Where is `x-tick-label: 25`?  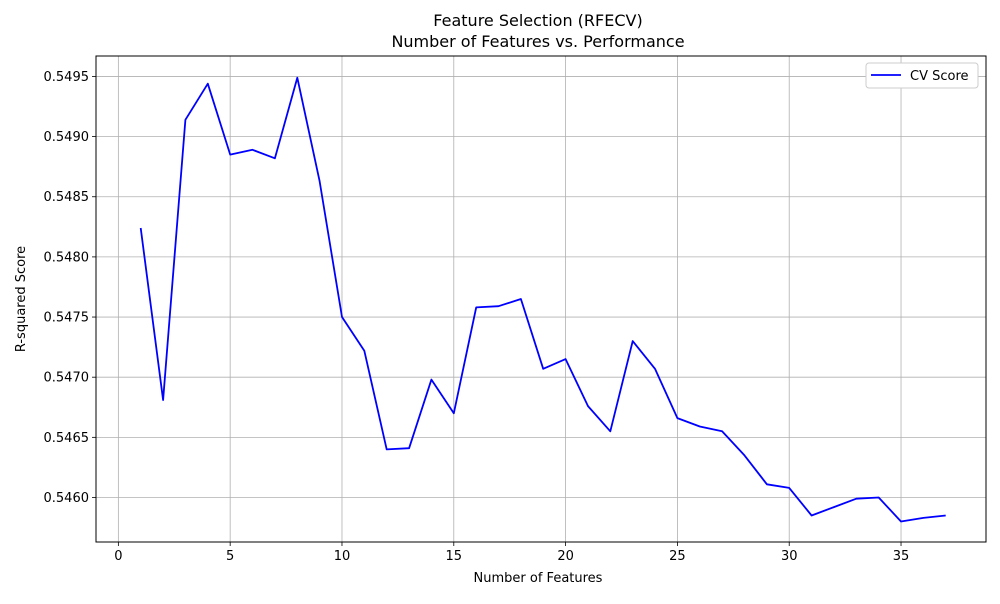 x-tick-label: 25 is located at coordinates (677, 556).